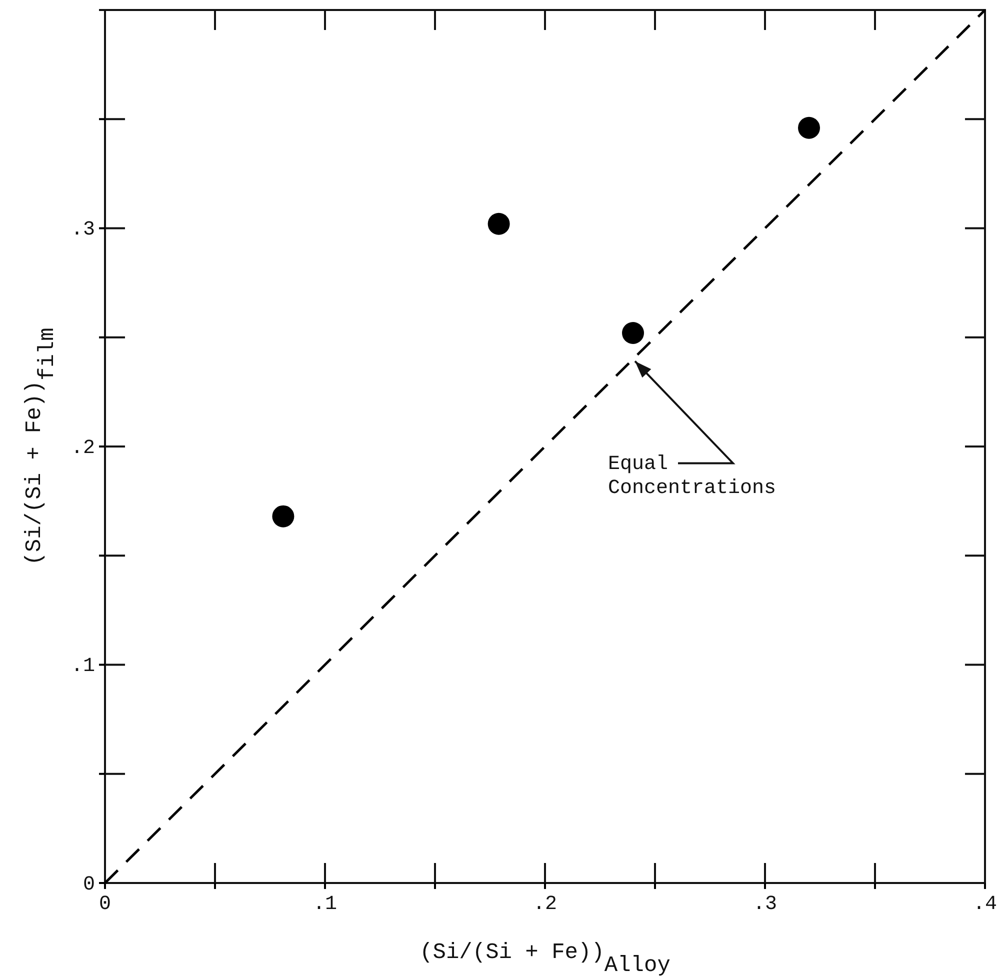  I want to click on x-tick-label: 0, so click(105, 904).